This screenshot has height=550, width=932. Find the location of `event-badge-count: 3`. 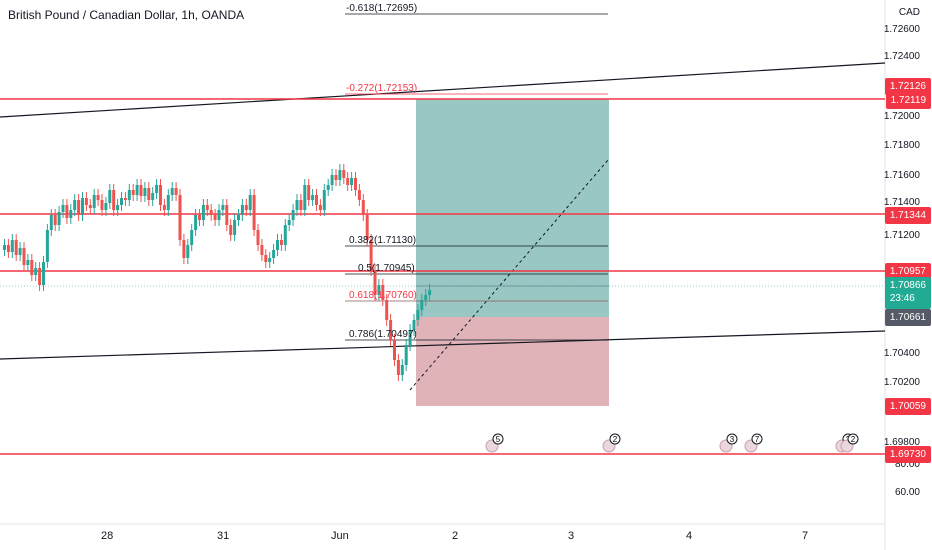

event-badge-count: 3 is located at coordinates (732, 439).